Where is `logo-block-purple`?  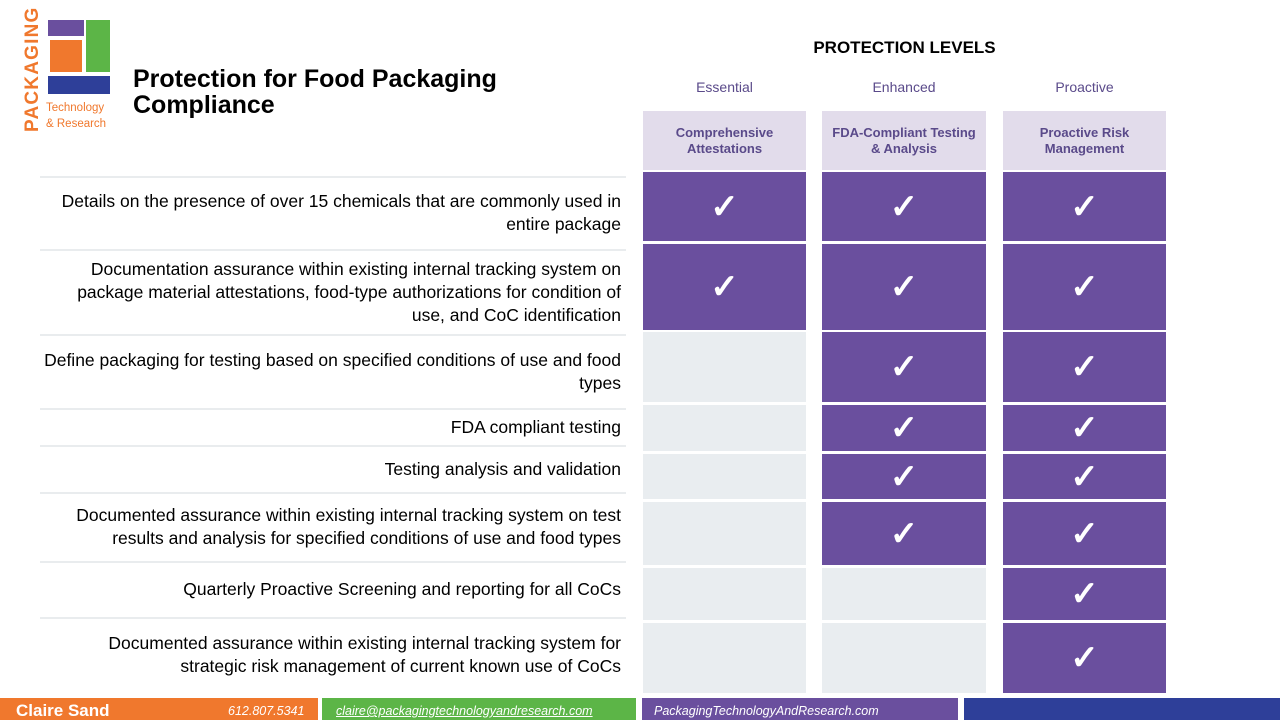
logo-block-purple is located at coordinates (66, 28).